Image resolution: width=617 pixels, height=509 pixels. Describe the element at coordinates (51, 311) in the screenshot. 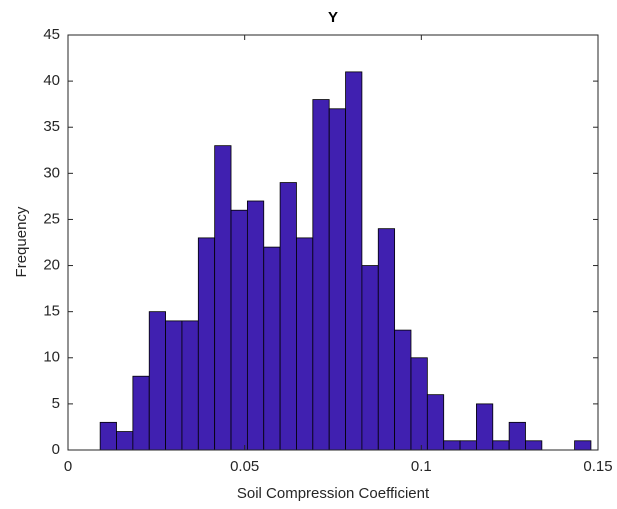

I see `y-tick-label: 15` at that location.